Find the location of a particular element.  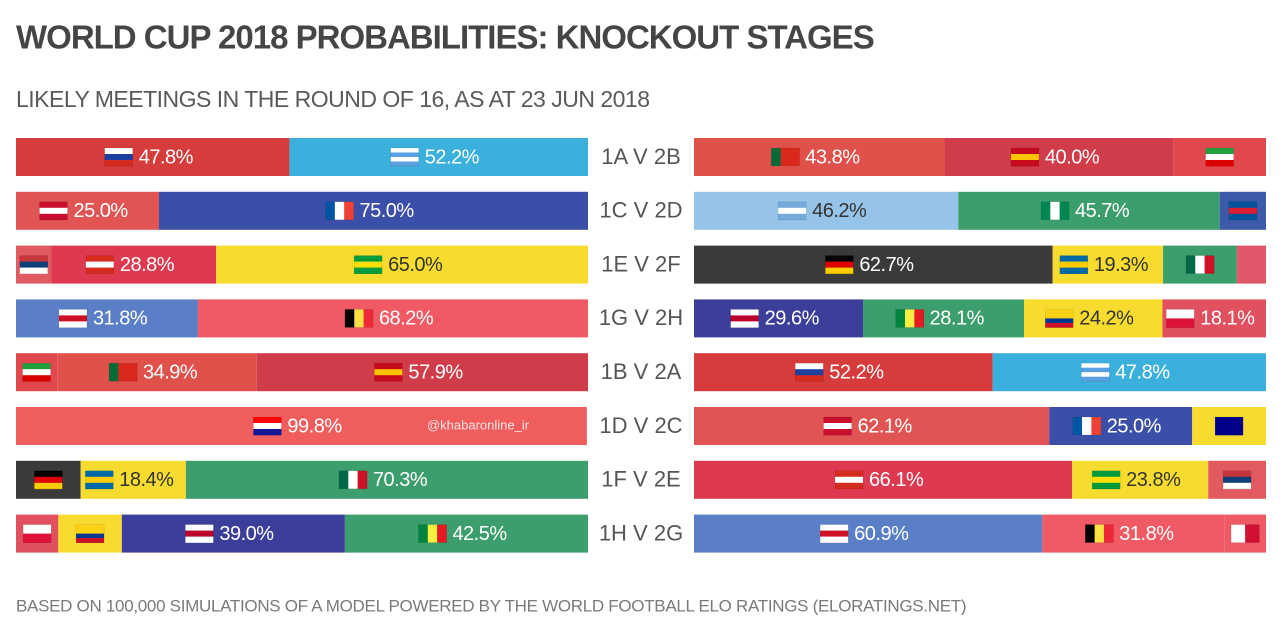

watermark: @khabaronline_ir is located at coordinates (478, 424).